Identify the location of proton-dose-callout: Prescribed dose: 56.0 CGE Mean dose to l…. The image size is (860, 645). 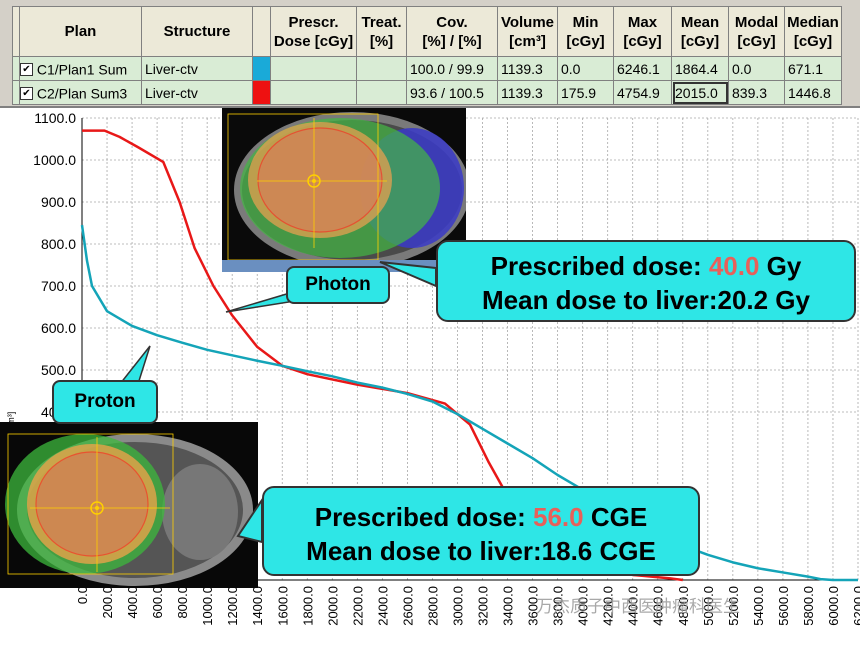
(481, 531).